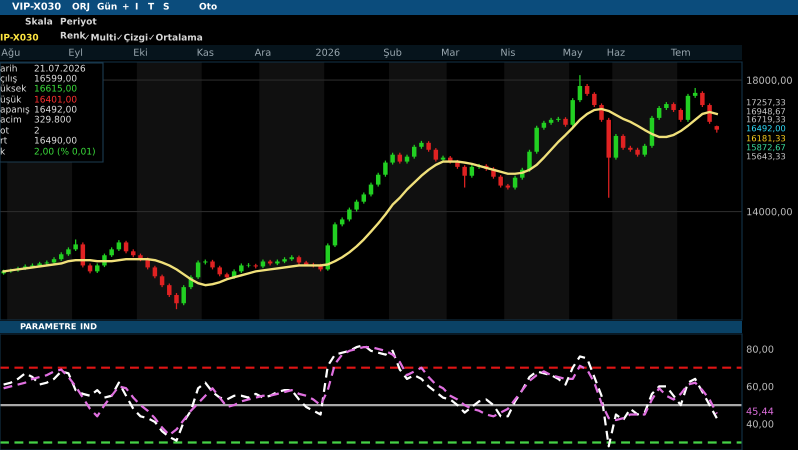  Describe the element at coordinates (573, 53) in the screenshot. I see `x-tick-label: May` at that location.